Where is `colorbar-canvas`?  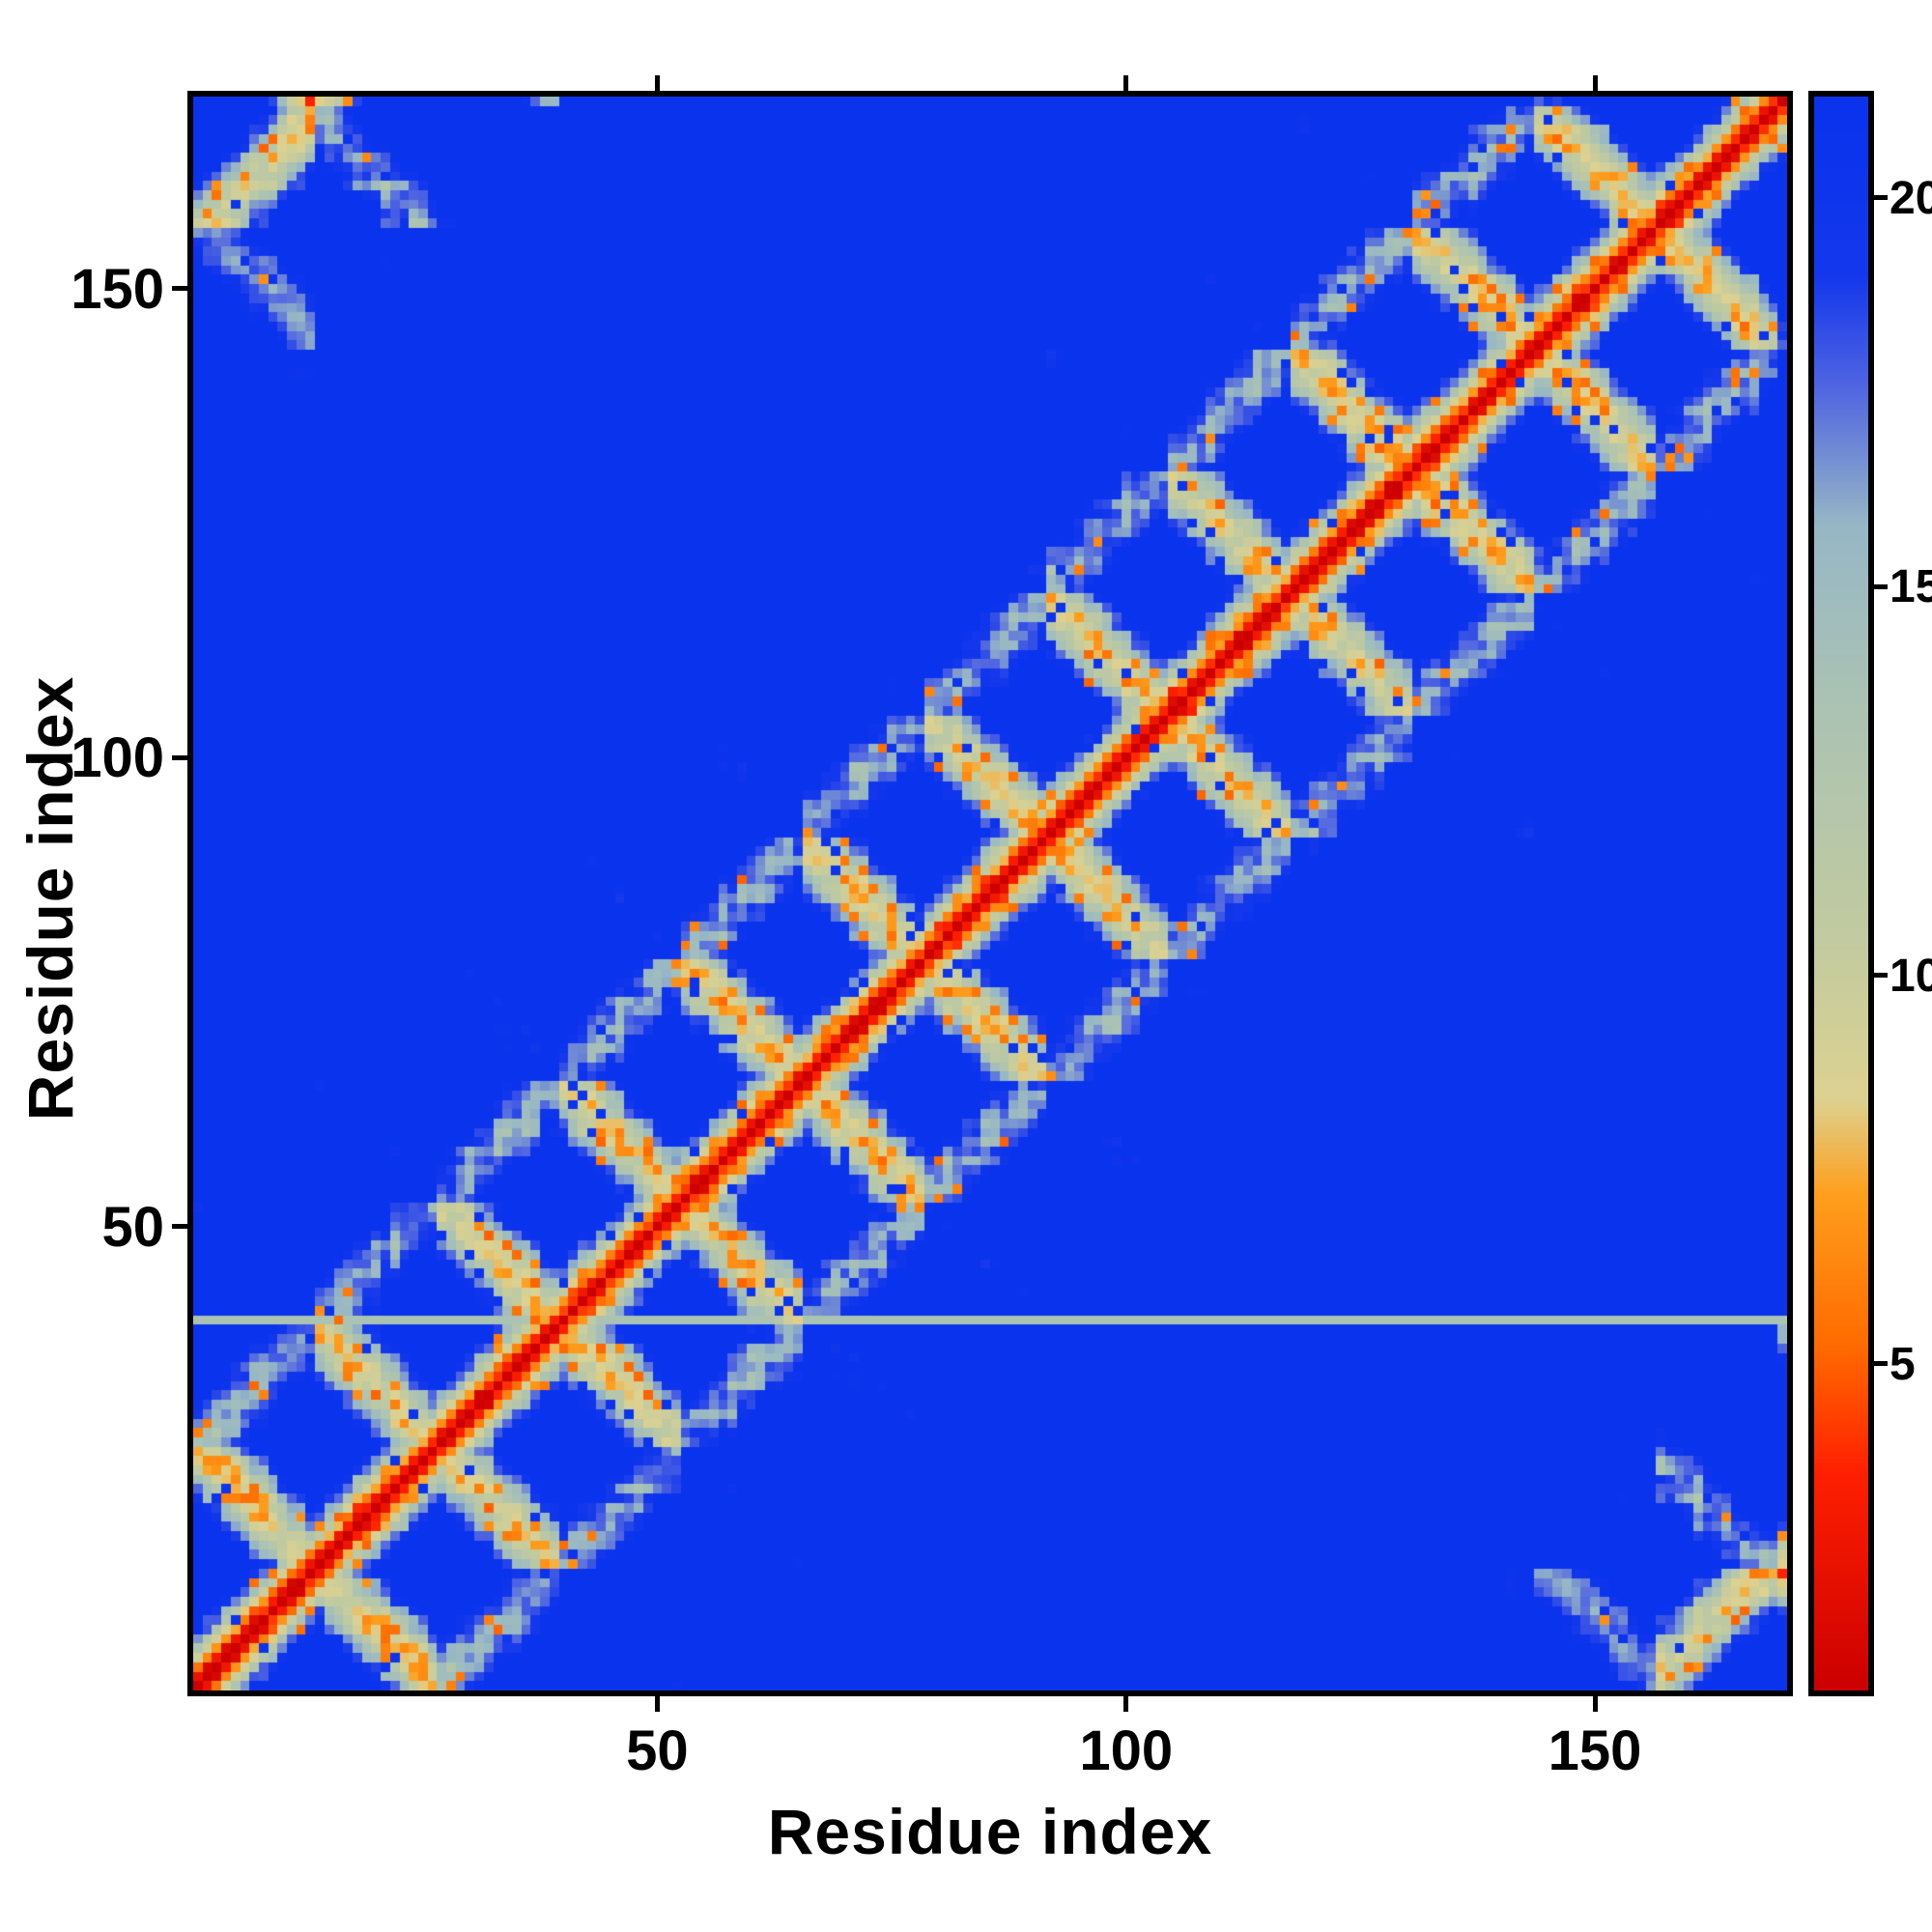
colorbar-canvas is located at coordinates (1841, 893).